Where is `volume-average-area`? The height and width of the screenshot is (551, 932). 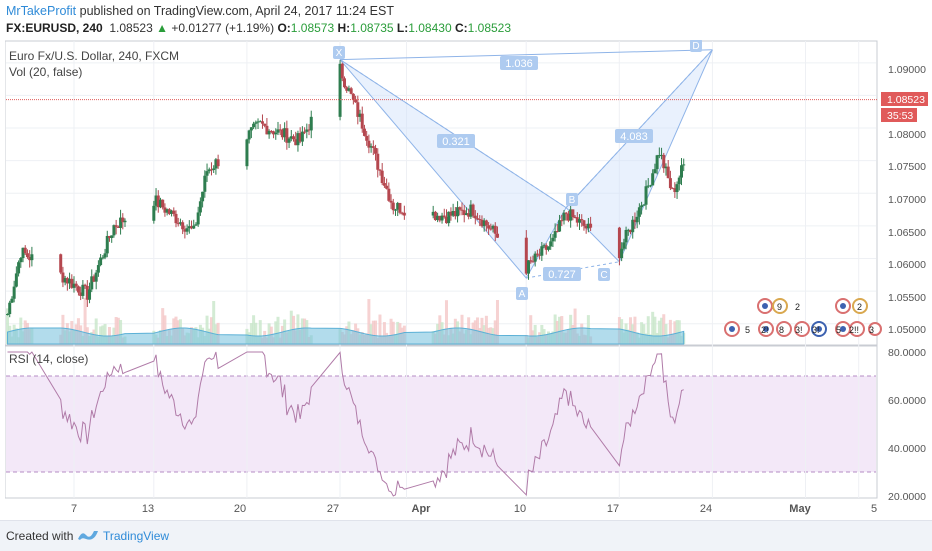 volume-average-area is located at coordinates (346, 336).